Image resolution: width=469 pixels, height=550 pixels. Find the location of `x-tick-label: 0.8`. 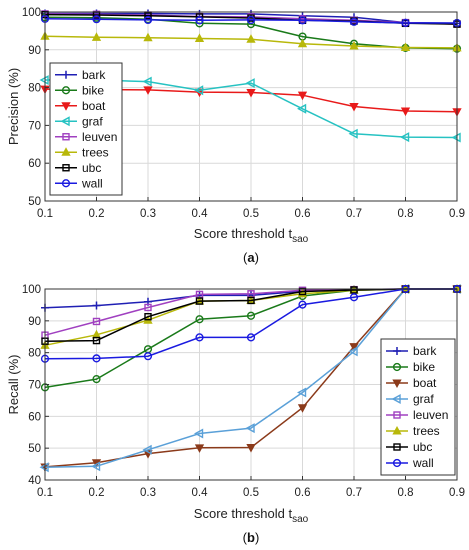

x-tick-label: 0.8 is located at coordinates (406, 214).